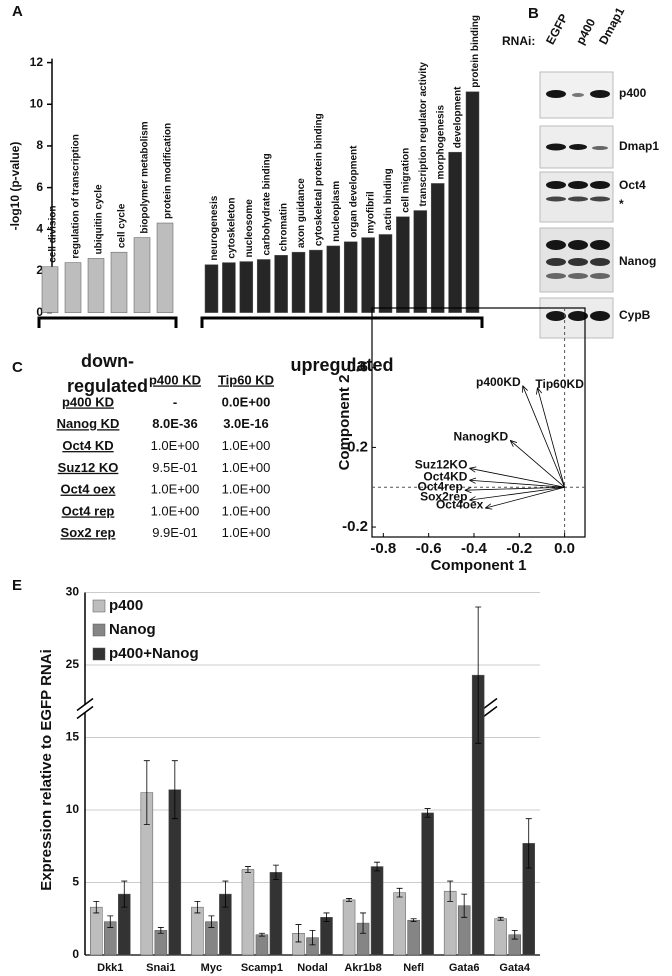  I want to click on y-axis-label: Component 2, so click(344, 423).